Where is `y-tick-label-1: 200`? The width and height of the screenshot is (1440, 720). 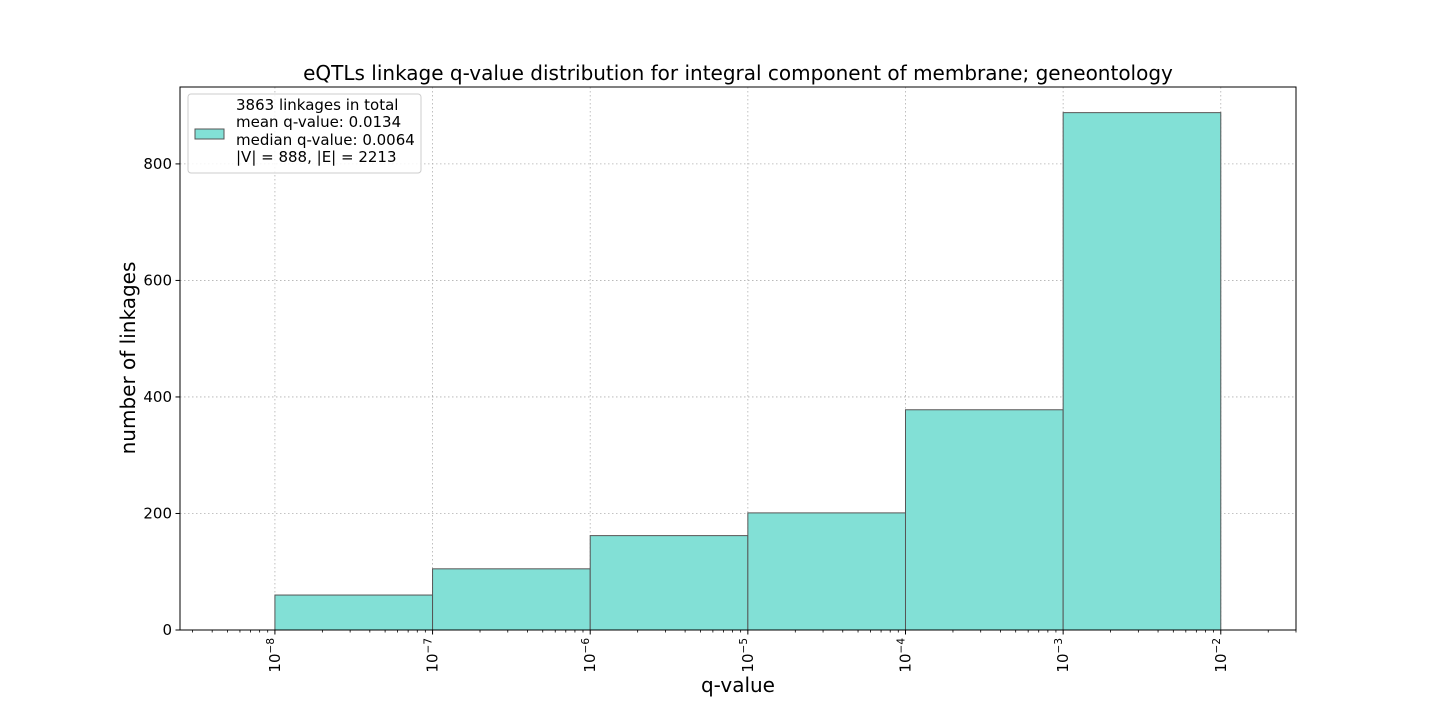 y-tick-label-1: 200 is located at coordinates (157, 513).